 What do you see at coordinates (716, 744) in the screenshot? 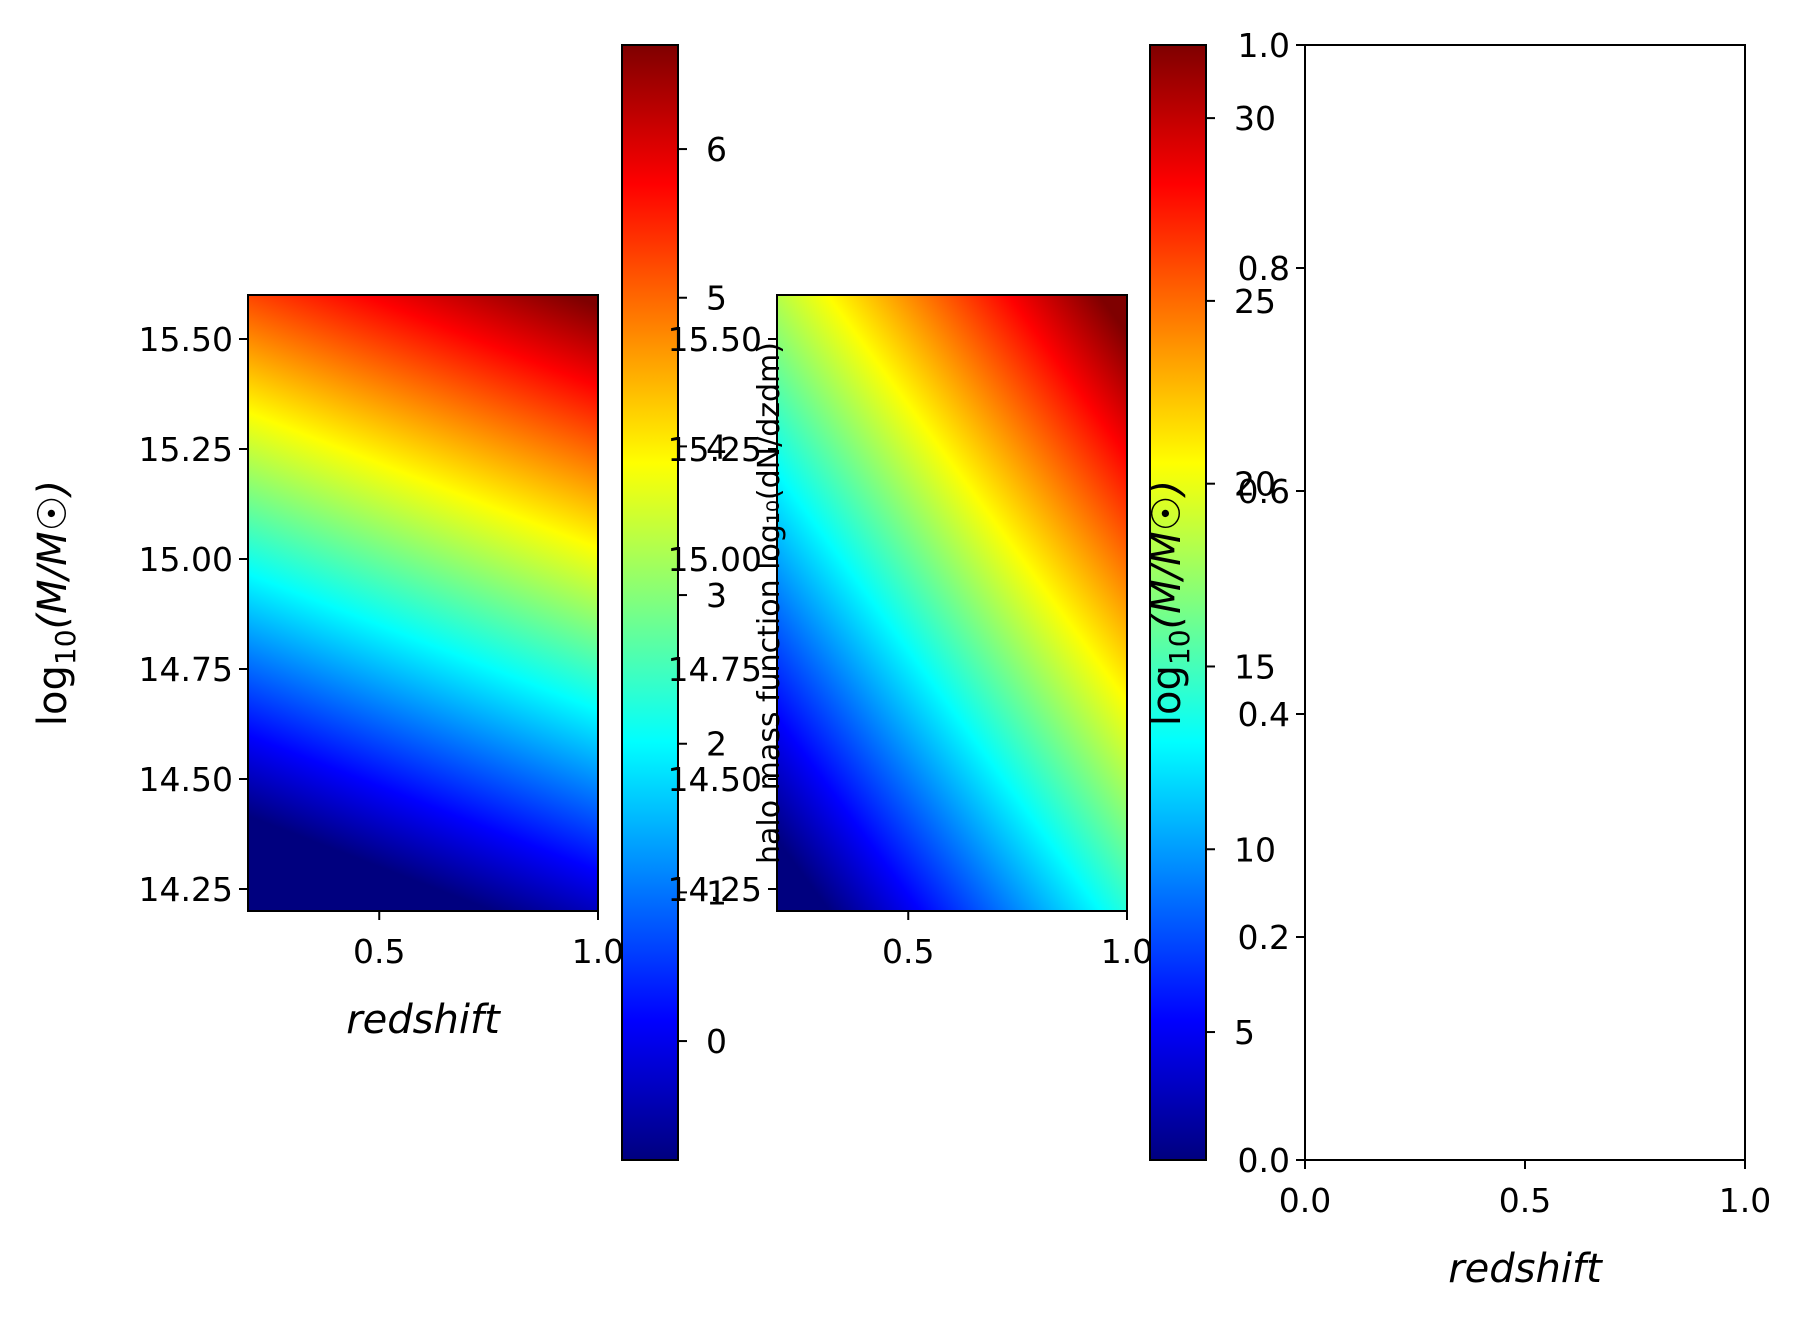
I see `colorbar-1-tick-label: 2` at bounding box center [716, 744].